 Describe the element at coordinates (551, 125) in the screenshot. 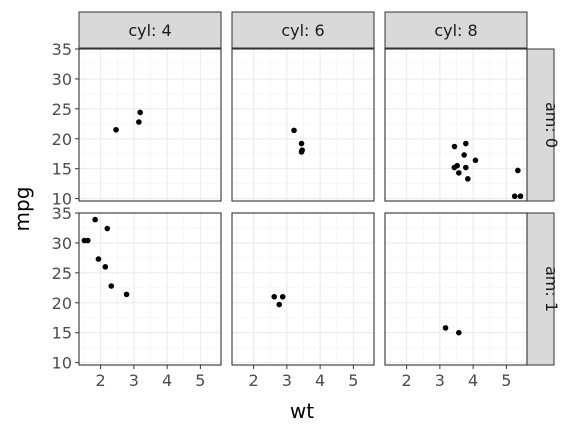

I see `facet-strip-row-label-1: am: 0` at that location.